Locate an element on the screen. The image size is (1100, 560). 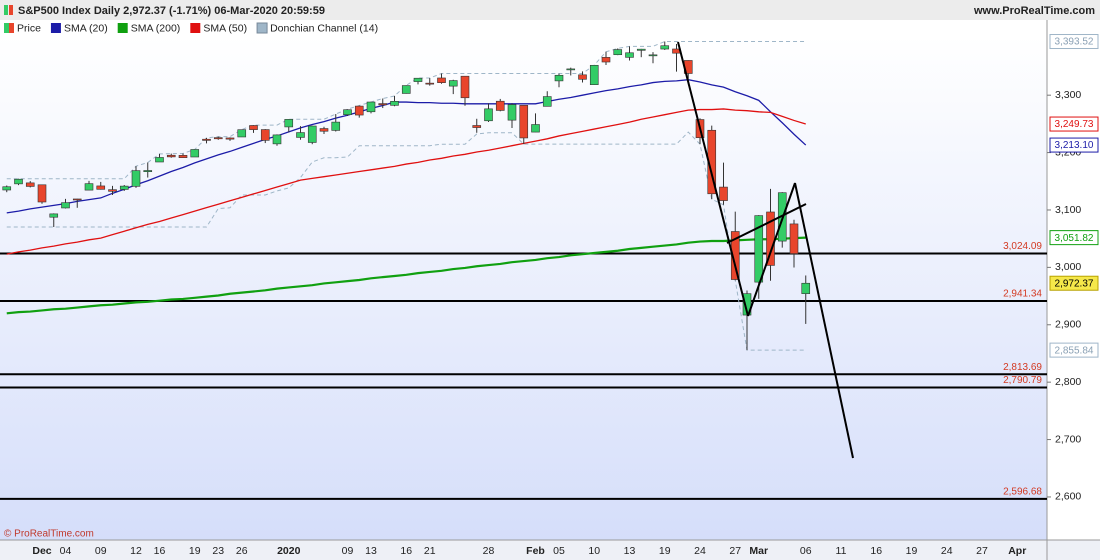
x-tick-label: Feb is located at coordinates (535, 551).